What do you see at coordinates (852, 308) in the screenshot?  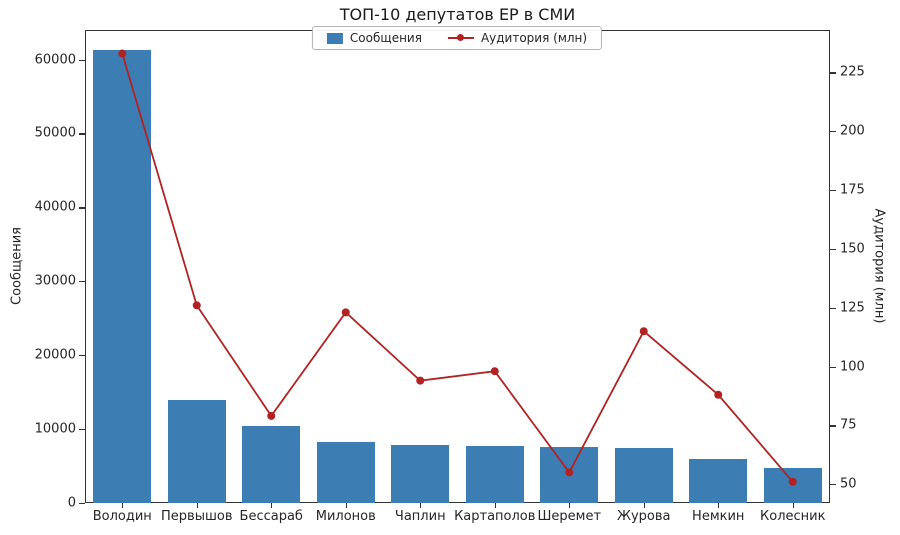 I see `right-tick-label: 125` at bounding box center [852, 308].